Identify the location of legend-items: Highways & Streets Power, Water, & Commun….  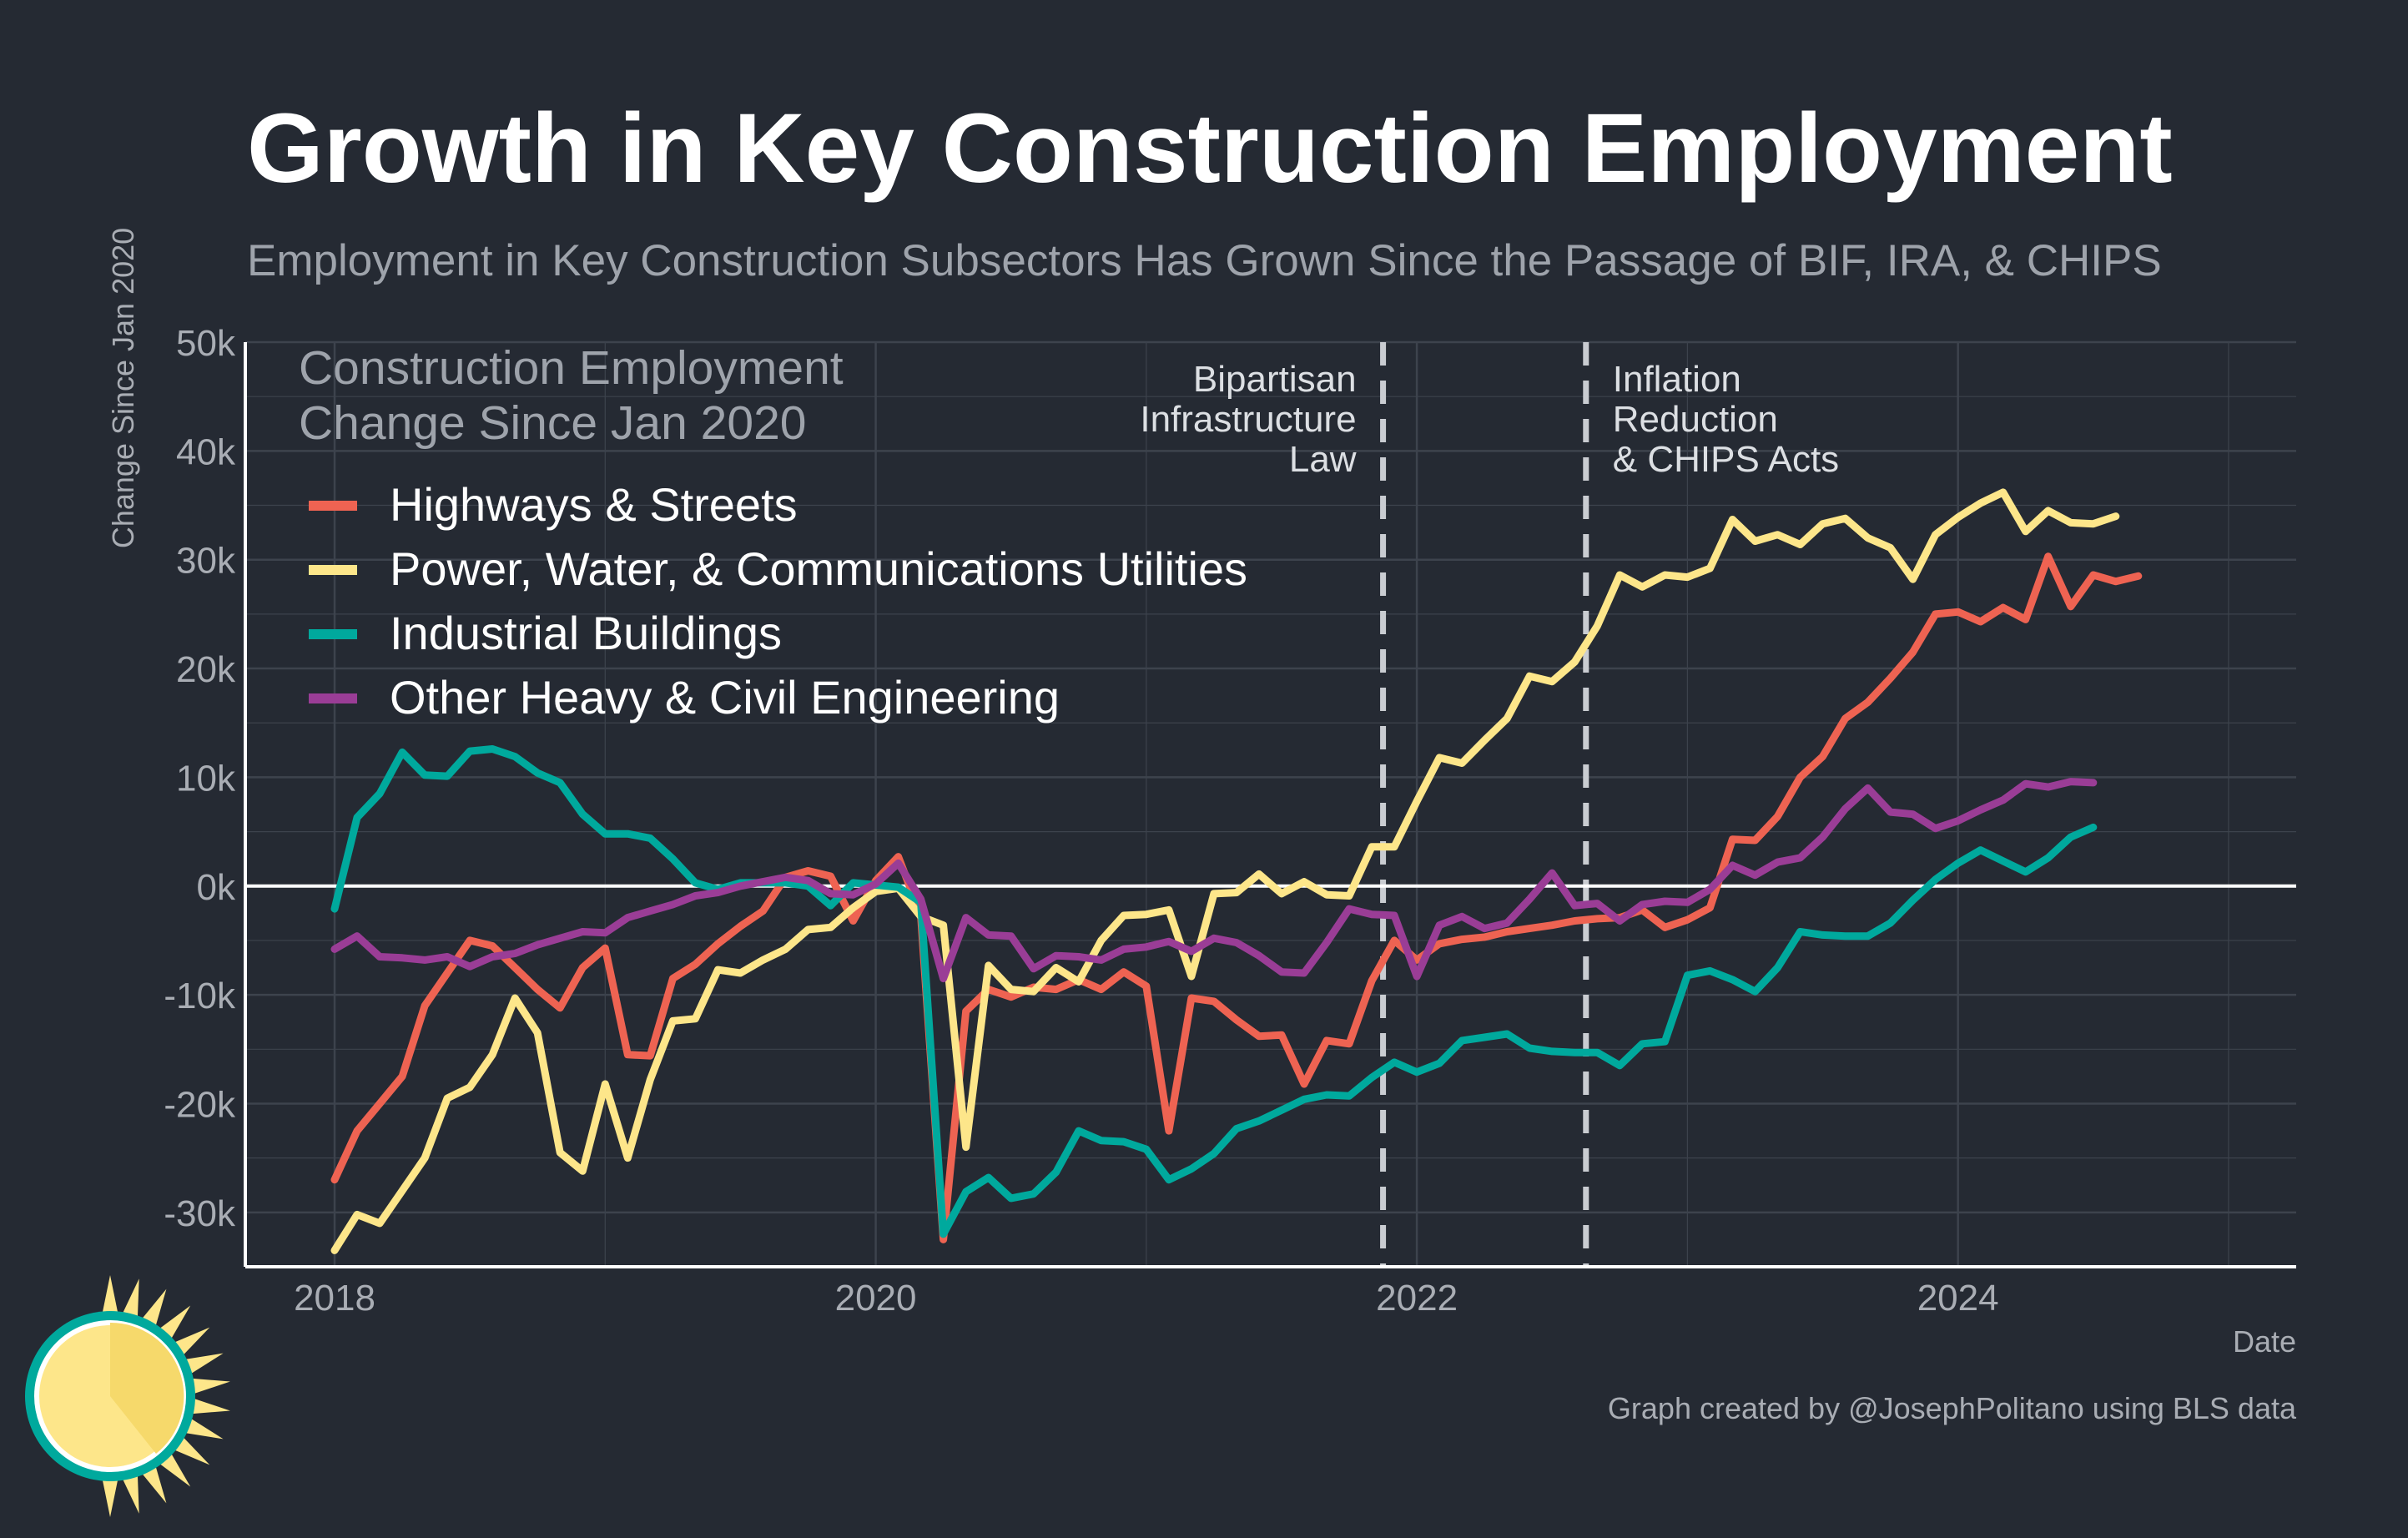
(778, 601).